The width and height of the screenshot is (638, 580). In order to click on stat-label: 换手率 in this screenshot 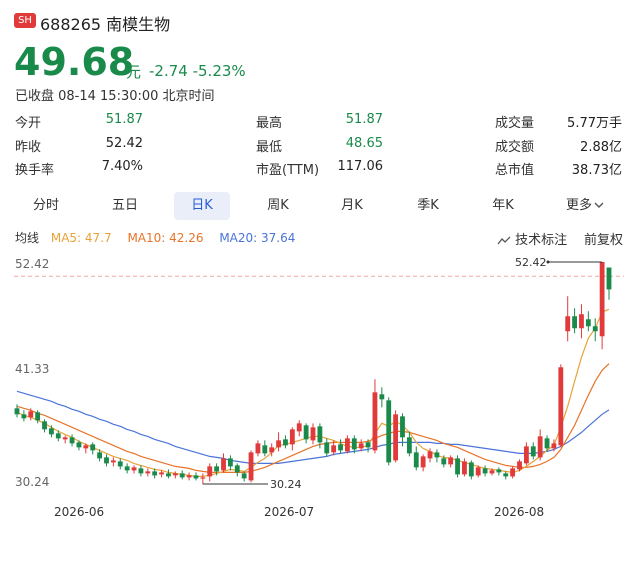, I will do `click(35, 170)`.